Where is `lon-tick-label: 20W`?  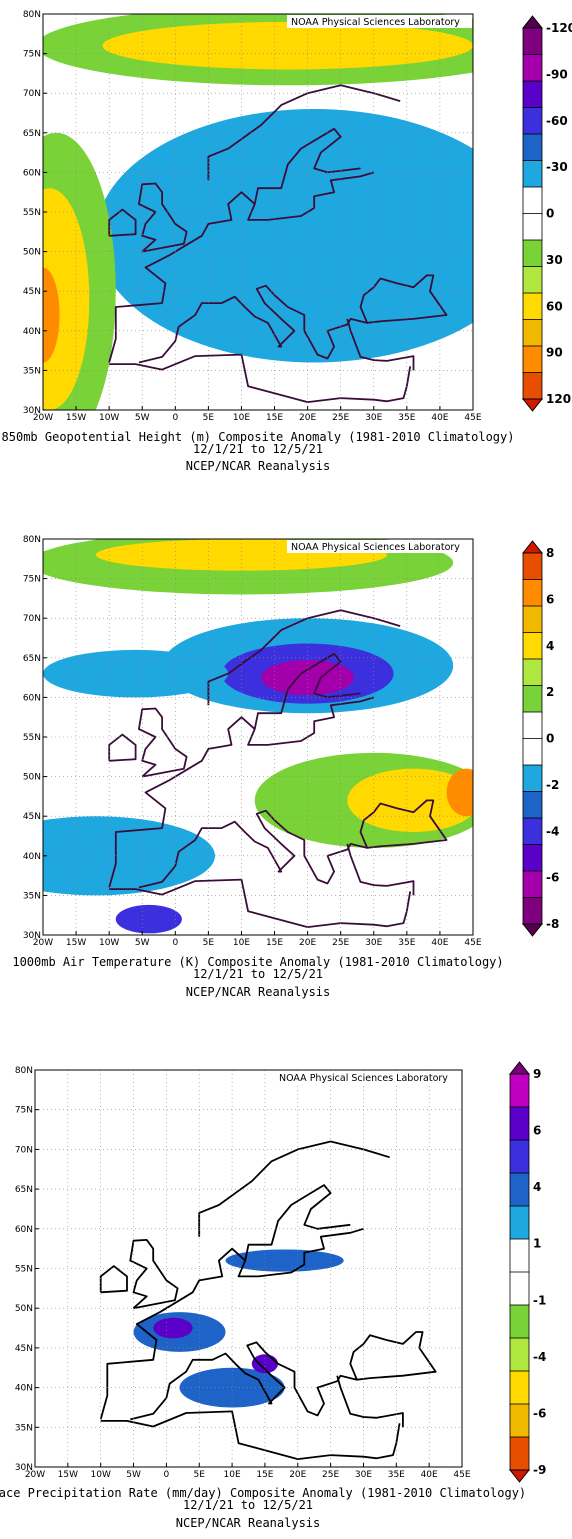
lon-tick-label: 20W is located at coordinates (43, 418).